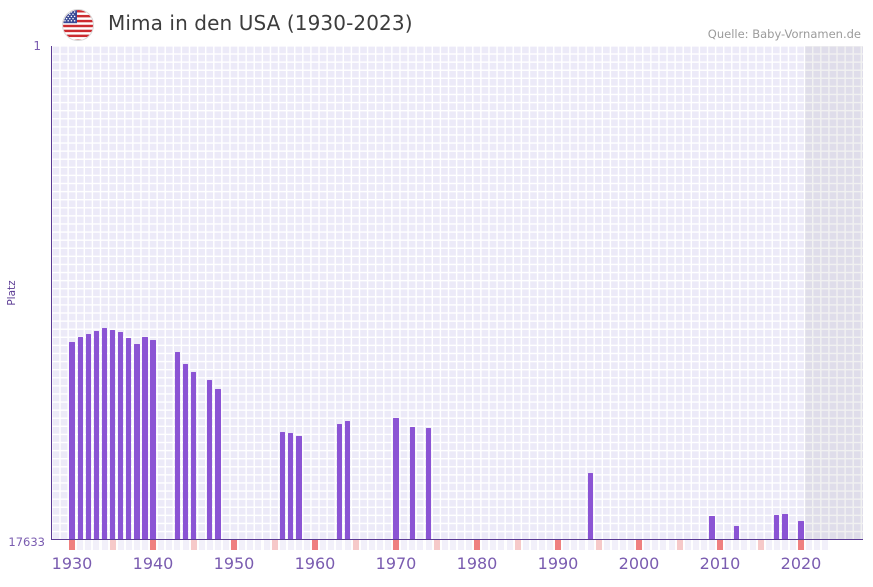 The width and height of the screenshot is (873, 587). What do you see at coordinates (784, 545) in the screenshot?
I see `x-tick-marker-2018` at bounding box center [784, 545].